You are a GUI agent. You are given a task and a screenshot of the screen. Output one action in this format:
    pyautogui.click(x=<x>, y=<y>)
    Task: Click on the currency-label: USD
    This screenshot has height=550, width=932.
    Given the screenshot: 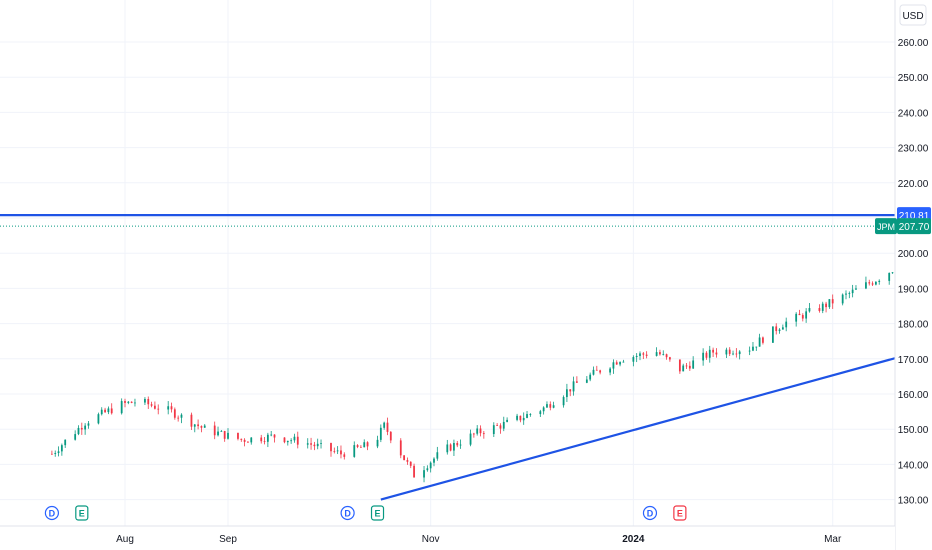 What is the action you would take?
    pyautogui.click(x=912, y=16)
    